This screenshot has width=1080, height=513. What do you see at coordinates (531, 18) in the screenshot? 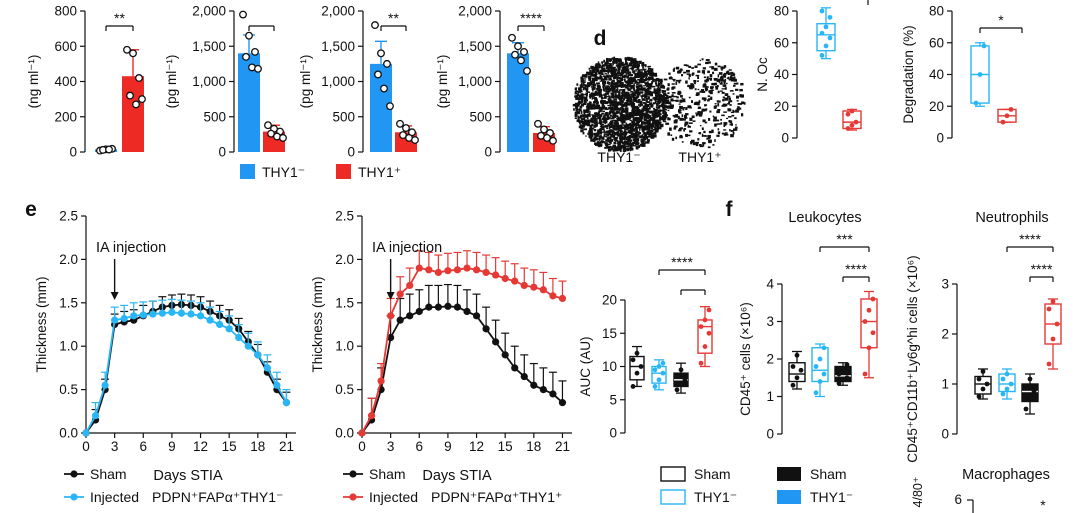
I see `significance-stars: ****` at bounding box center [531, 18].